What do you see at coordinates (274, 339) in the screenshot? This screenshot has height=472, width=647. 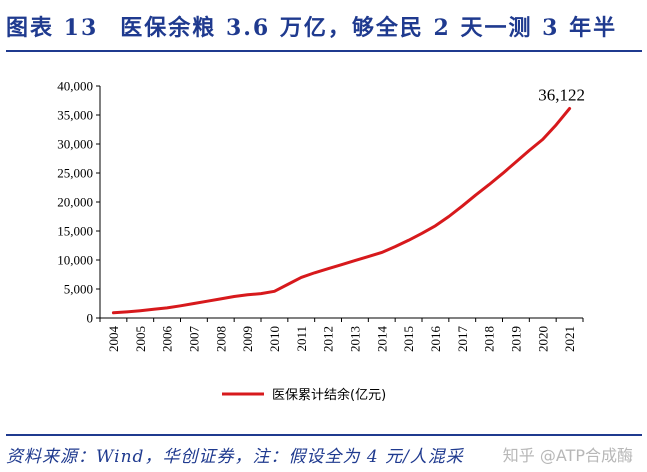 I see `x-tick-label: 2010` at bounding box center [274, 339].